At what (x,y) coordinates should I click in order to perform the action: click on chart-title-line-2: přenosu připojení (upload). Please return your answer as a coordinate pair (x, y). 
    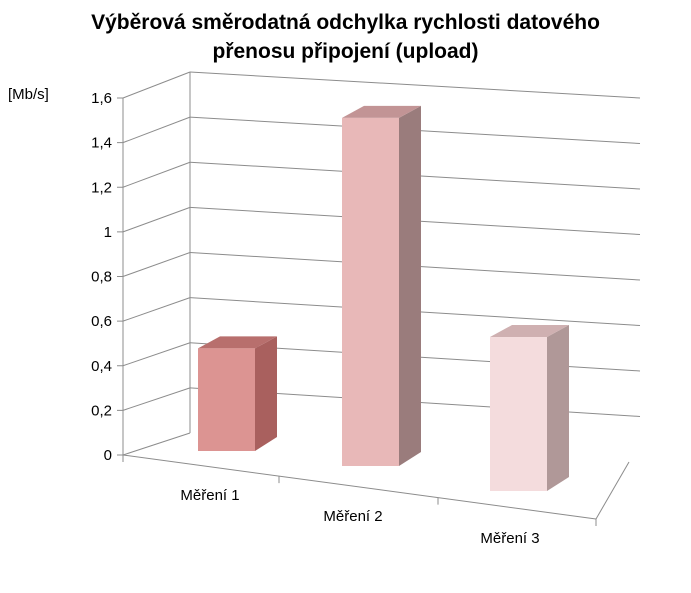
    Looking at the image, I should click on (345, 51).